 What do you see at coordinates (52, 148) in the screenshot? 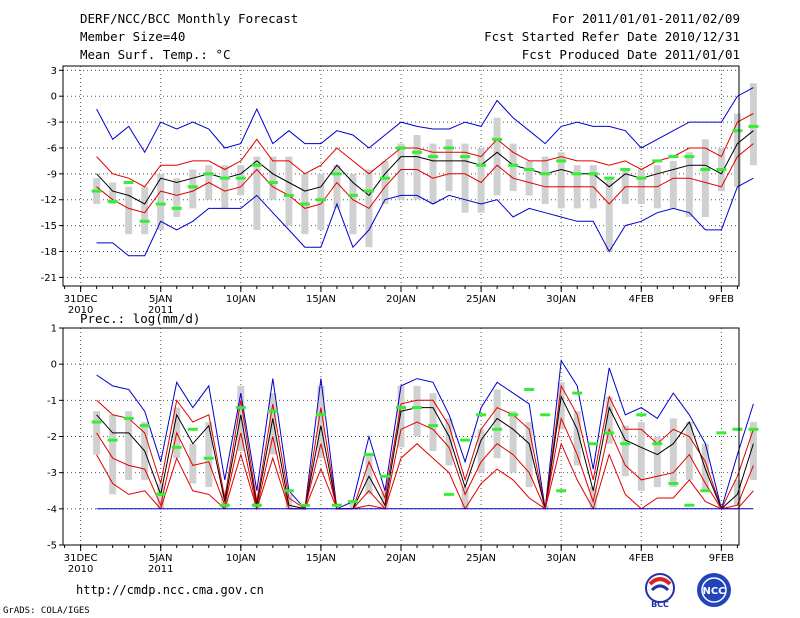
I see `temp-y-tick-label: -6` at bounding box center [52, 148].